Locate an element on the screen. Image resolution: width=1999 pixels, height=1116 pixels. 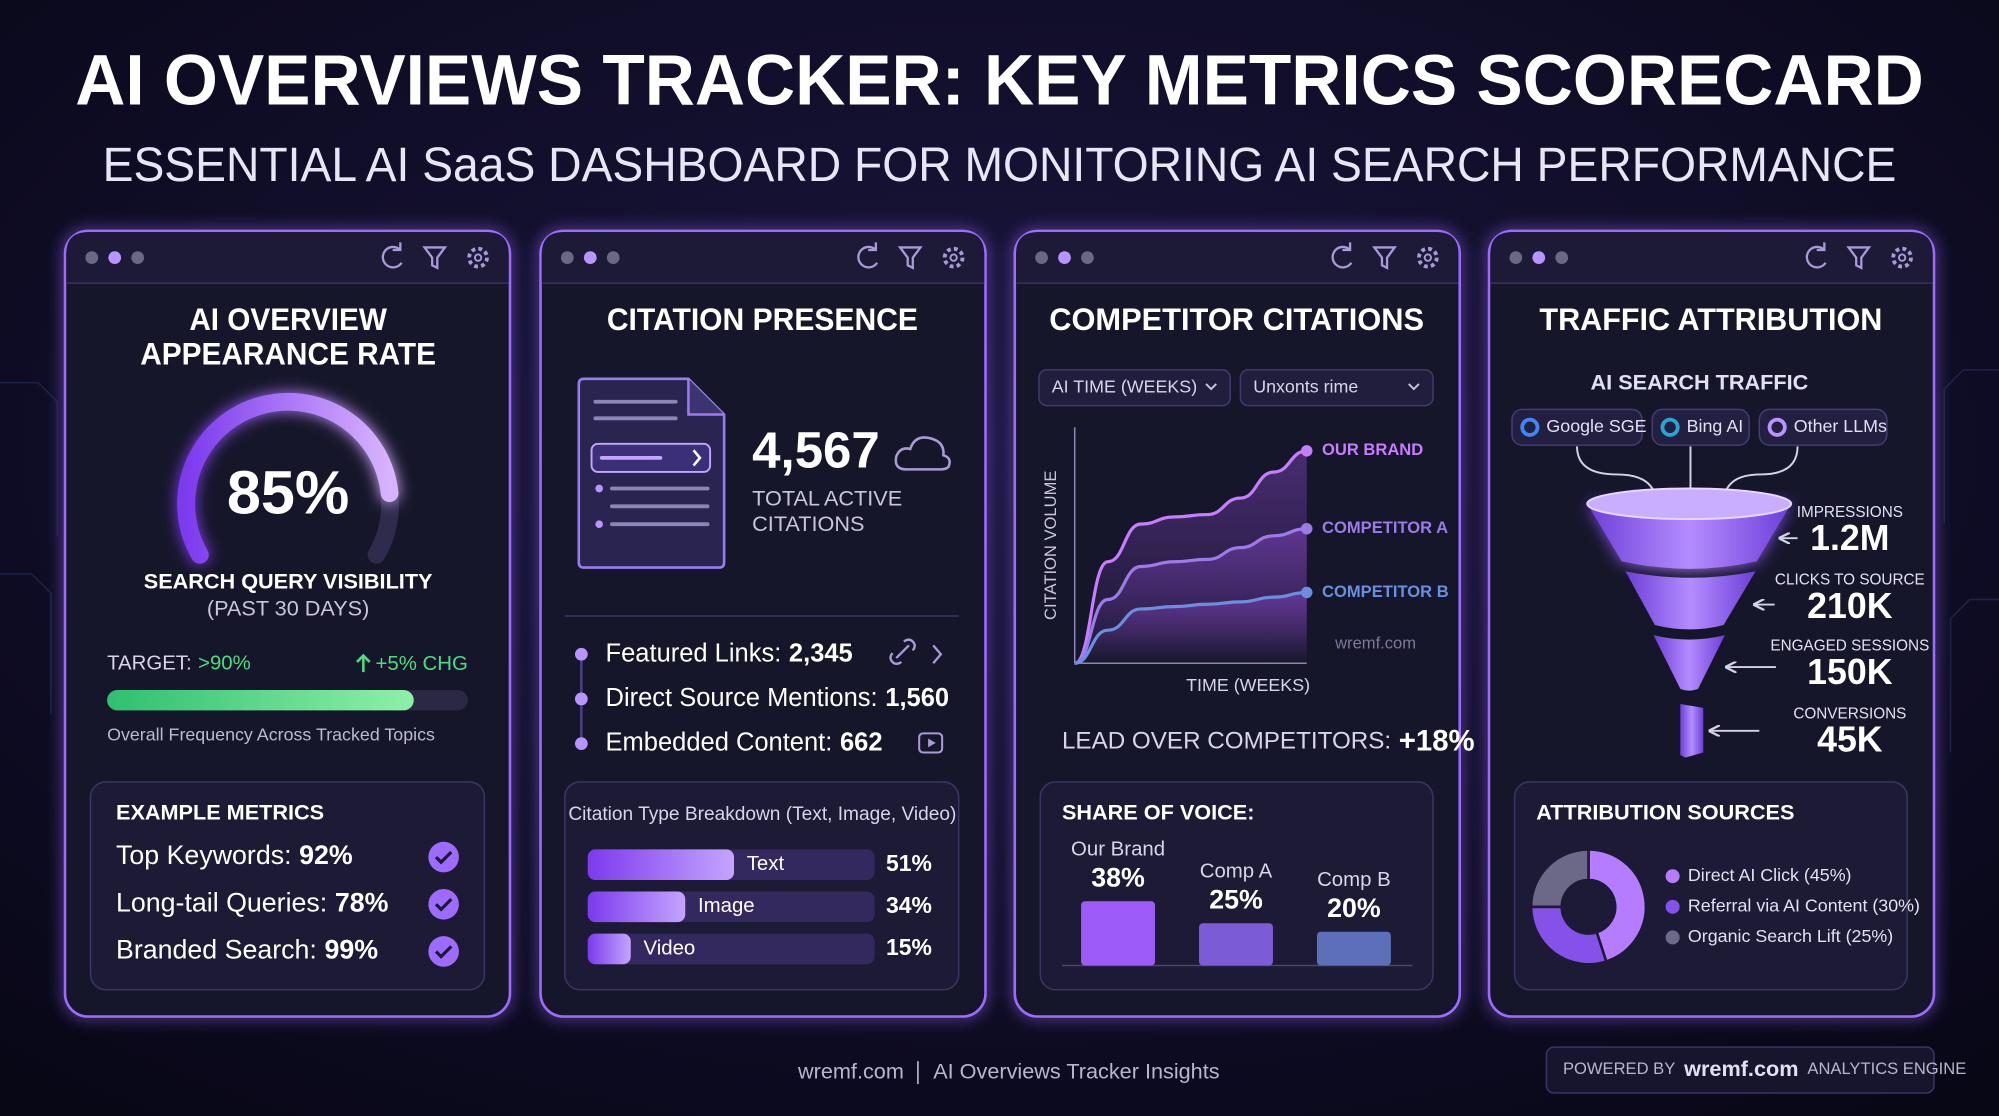
share-value: 25% is located at coordinates (1236, 900).